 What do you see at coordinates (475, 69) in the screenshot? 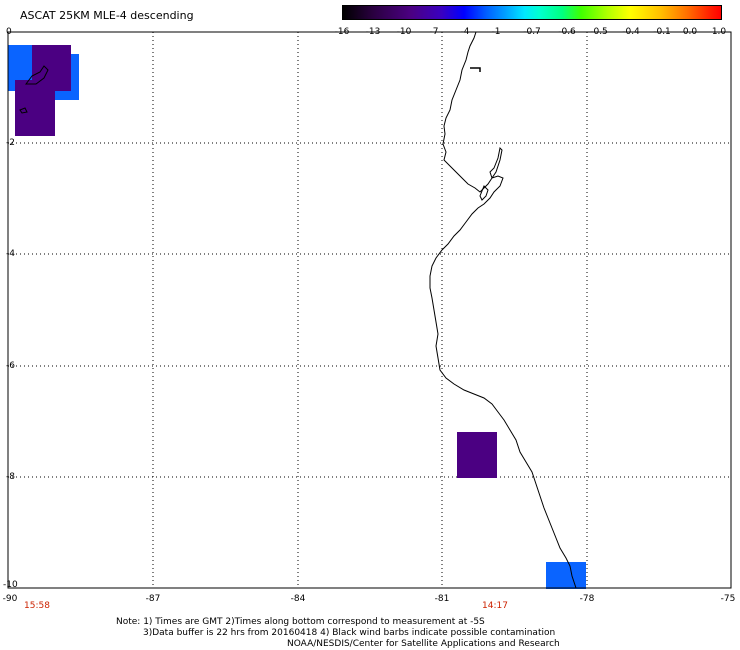
I see `coastline-inlet` at bounding box center [475, 69].